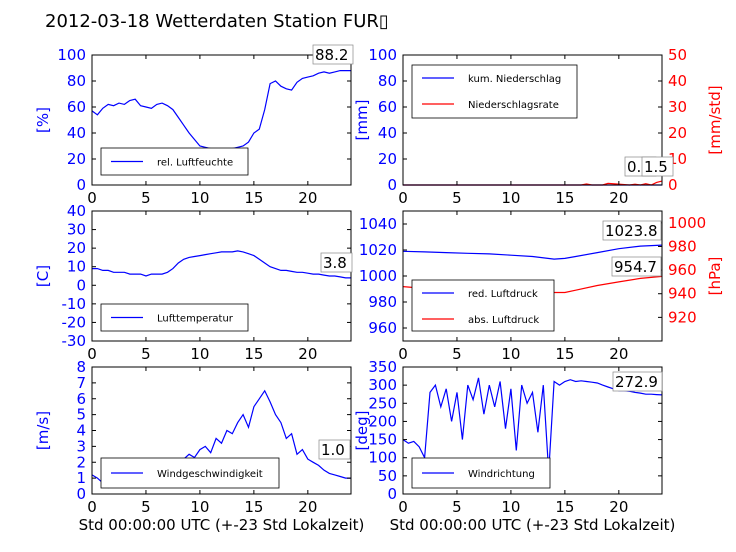  I want to click on legend: Lufttemperatur, so click(174, 317).